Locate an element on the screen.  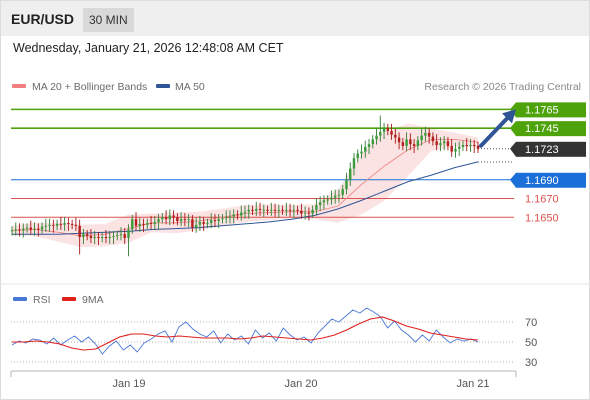
trend-arrow-shaft is located at coordinates (494, 131).